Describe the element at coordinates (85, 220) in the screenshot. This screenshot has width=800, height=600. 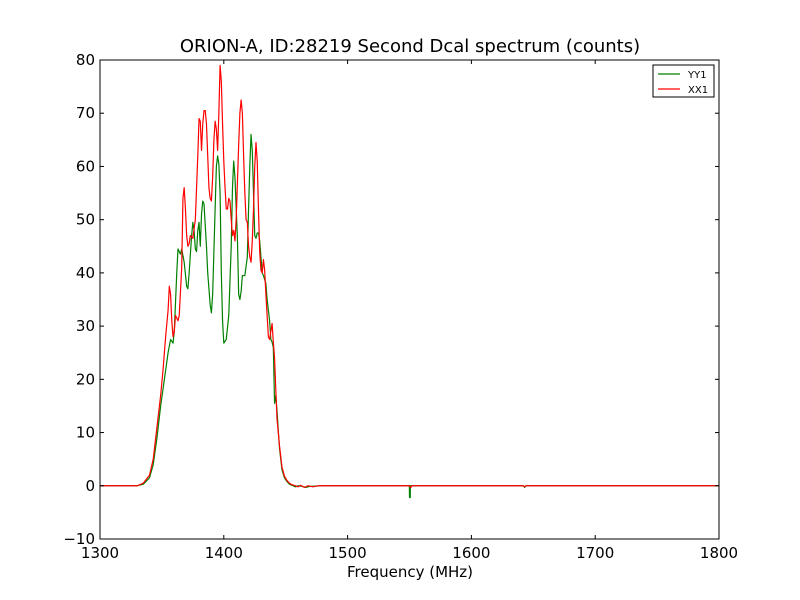
I see `y-tick-label: 50` at that location.